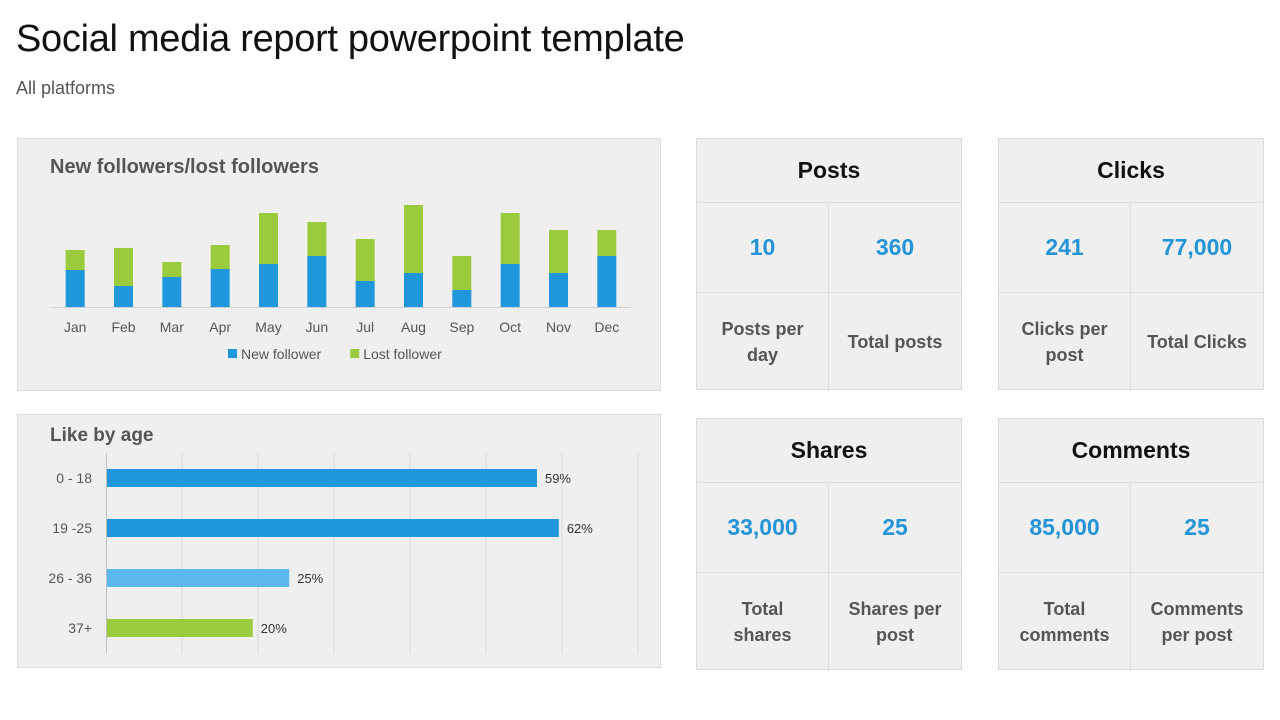  I want to click on y-tick-label: 0 - 18, so click(74, 478).